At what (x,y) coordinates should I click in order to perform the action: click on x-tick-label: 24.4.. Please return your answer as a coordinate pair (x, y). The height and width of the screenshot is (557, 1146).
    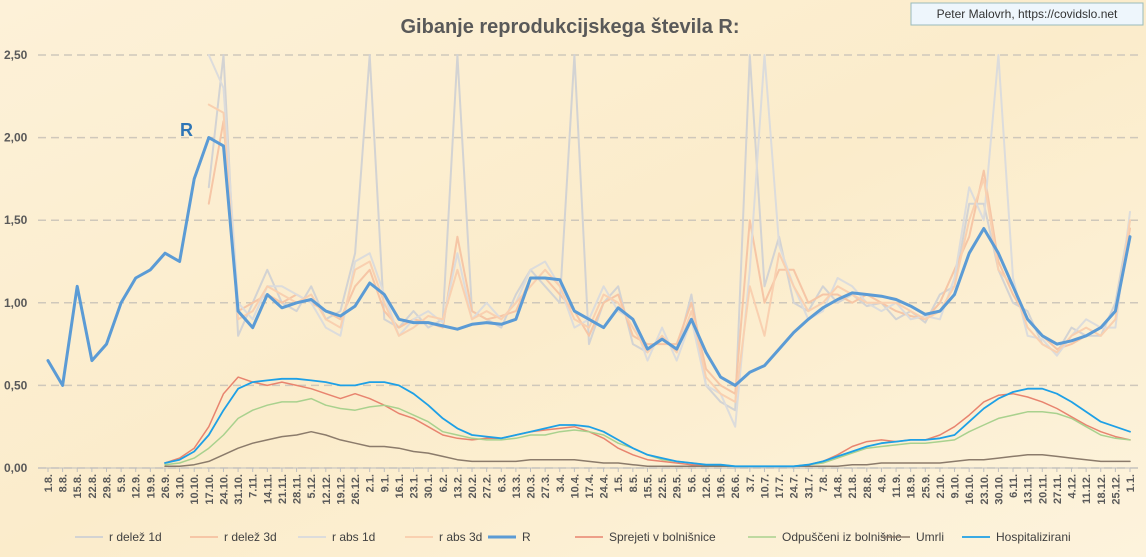
    Looking at the image, I should click on (605, 486).